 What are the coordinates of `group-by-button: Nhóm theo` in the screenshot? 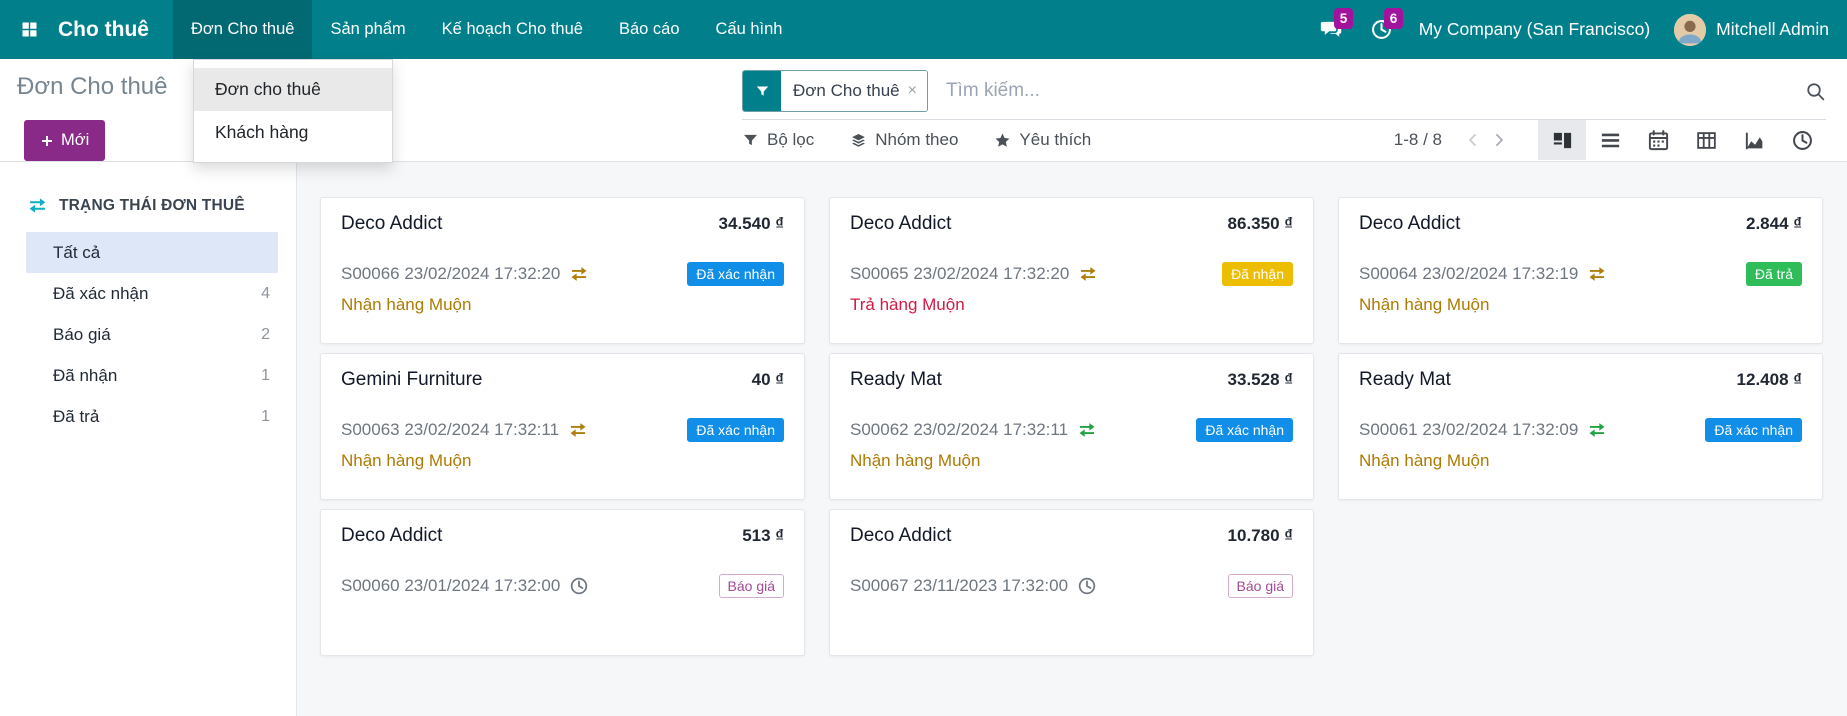 It's located at (904, 140).